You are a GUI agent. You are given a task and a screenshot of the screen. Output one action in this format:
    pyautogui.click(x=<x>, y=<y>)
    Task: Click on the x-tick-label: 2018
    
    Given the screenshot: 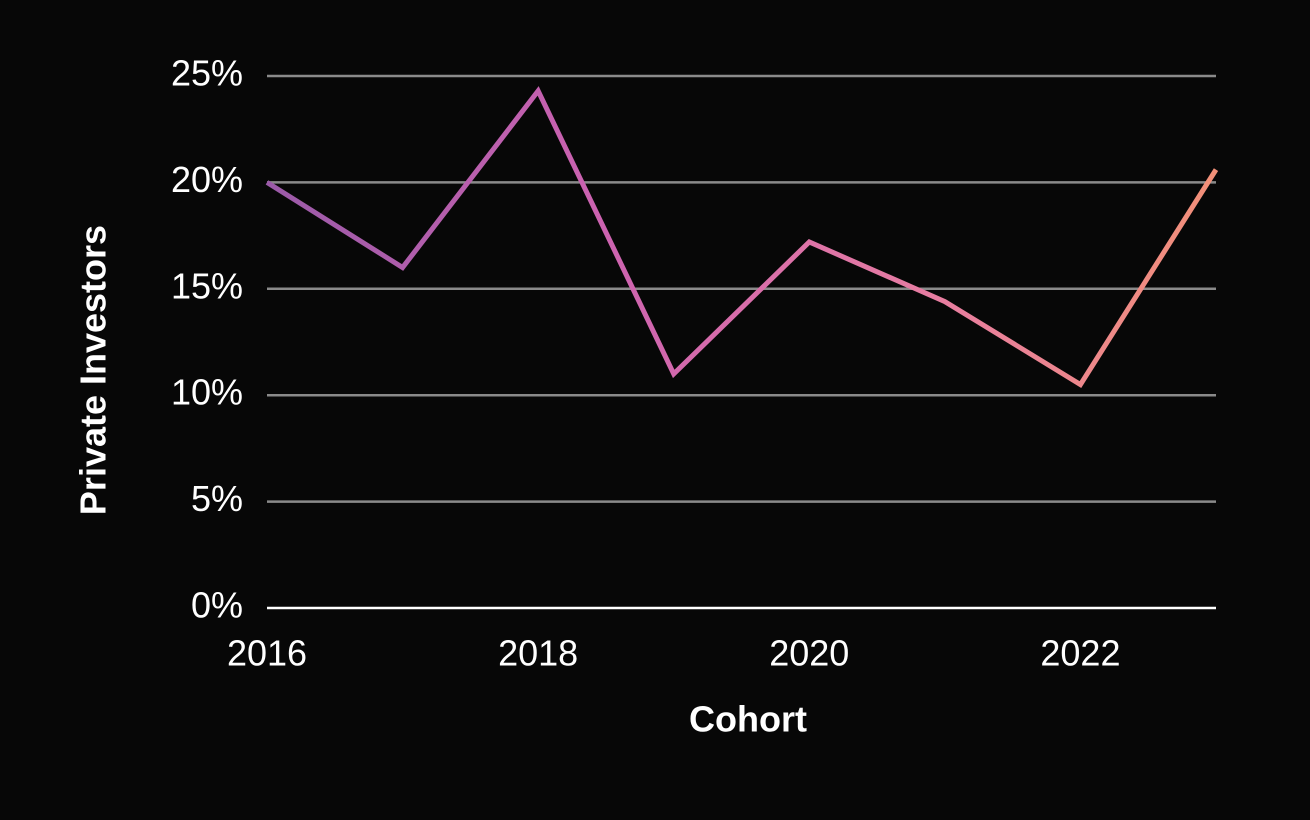 What is the action you would take?
    pyautogui.click(x=538, y=653)
    